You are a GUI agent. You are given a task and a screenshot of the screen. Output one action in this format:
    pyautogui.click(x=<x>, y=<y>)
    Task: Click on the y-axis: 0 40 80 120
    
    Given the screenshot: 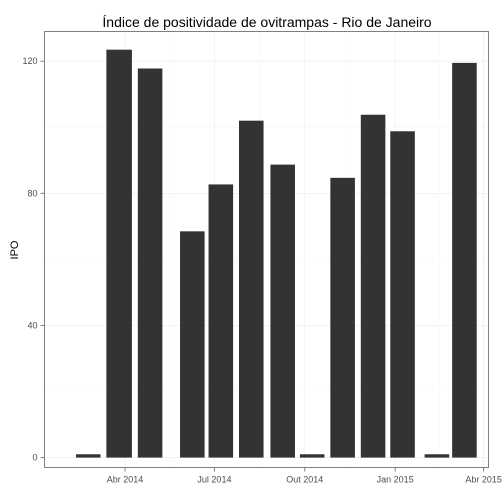 What is the action you would take?
    pyautogui.click(x=33, y=259)
    